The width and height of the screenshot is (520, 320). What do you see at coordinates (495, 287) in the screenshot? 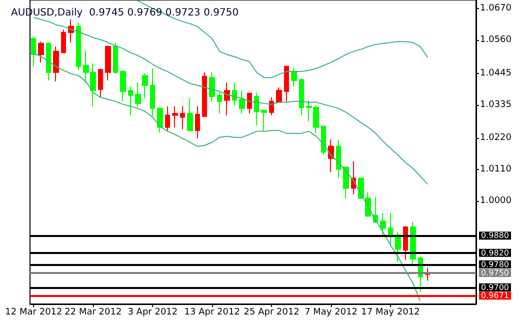
I see `ref-line-label: 0.9700` at bounding box center [495, 287].